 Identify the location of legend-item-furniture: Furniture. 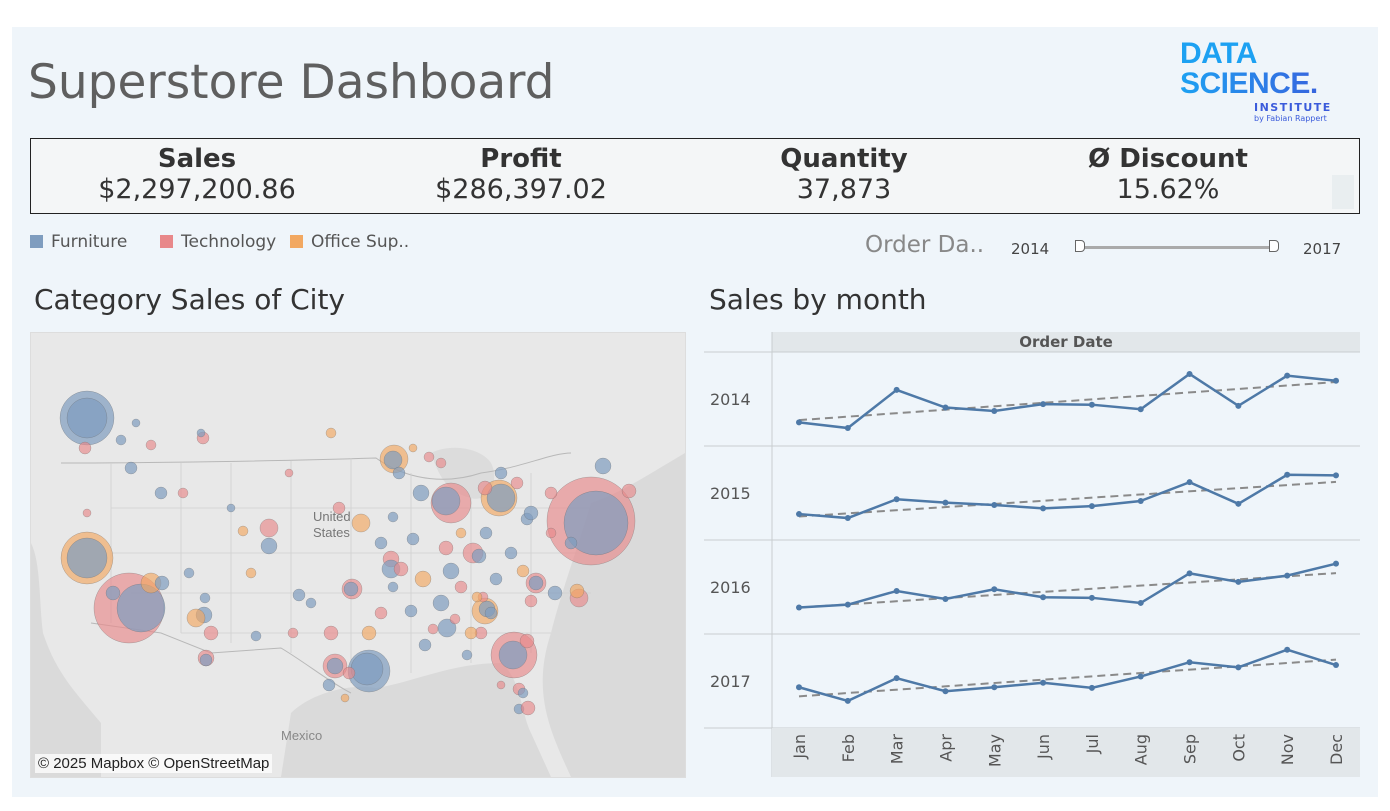
(78, 242).